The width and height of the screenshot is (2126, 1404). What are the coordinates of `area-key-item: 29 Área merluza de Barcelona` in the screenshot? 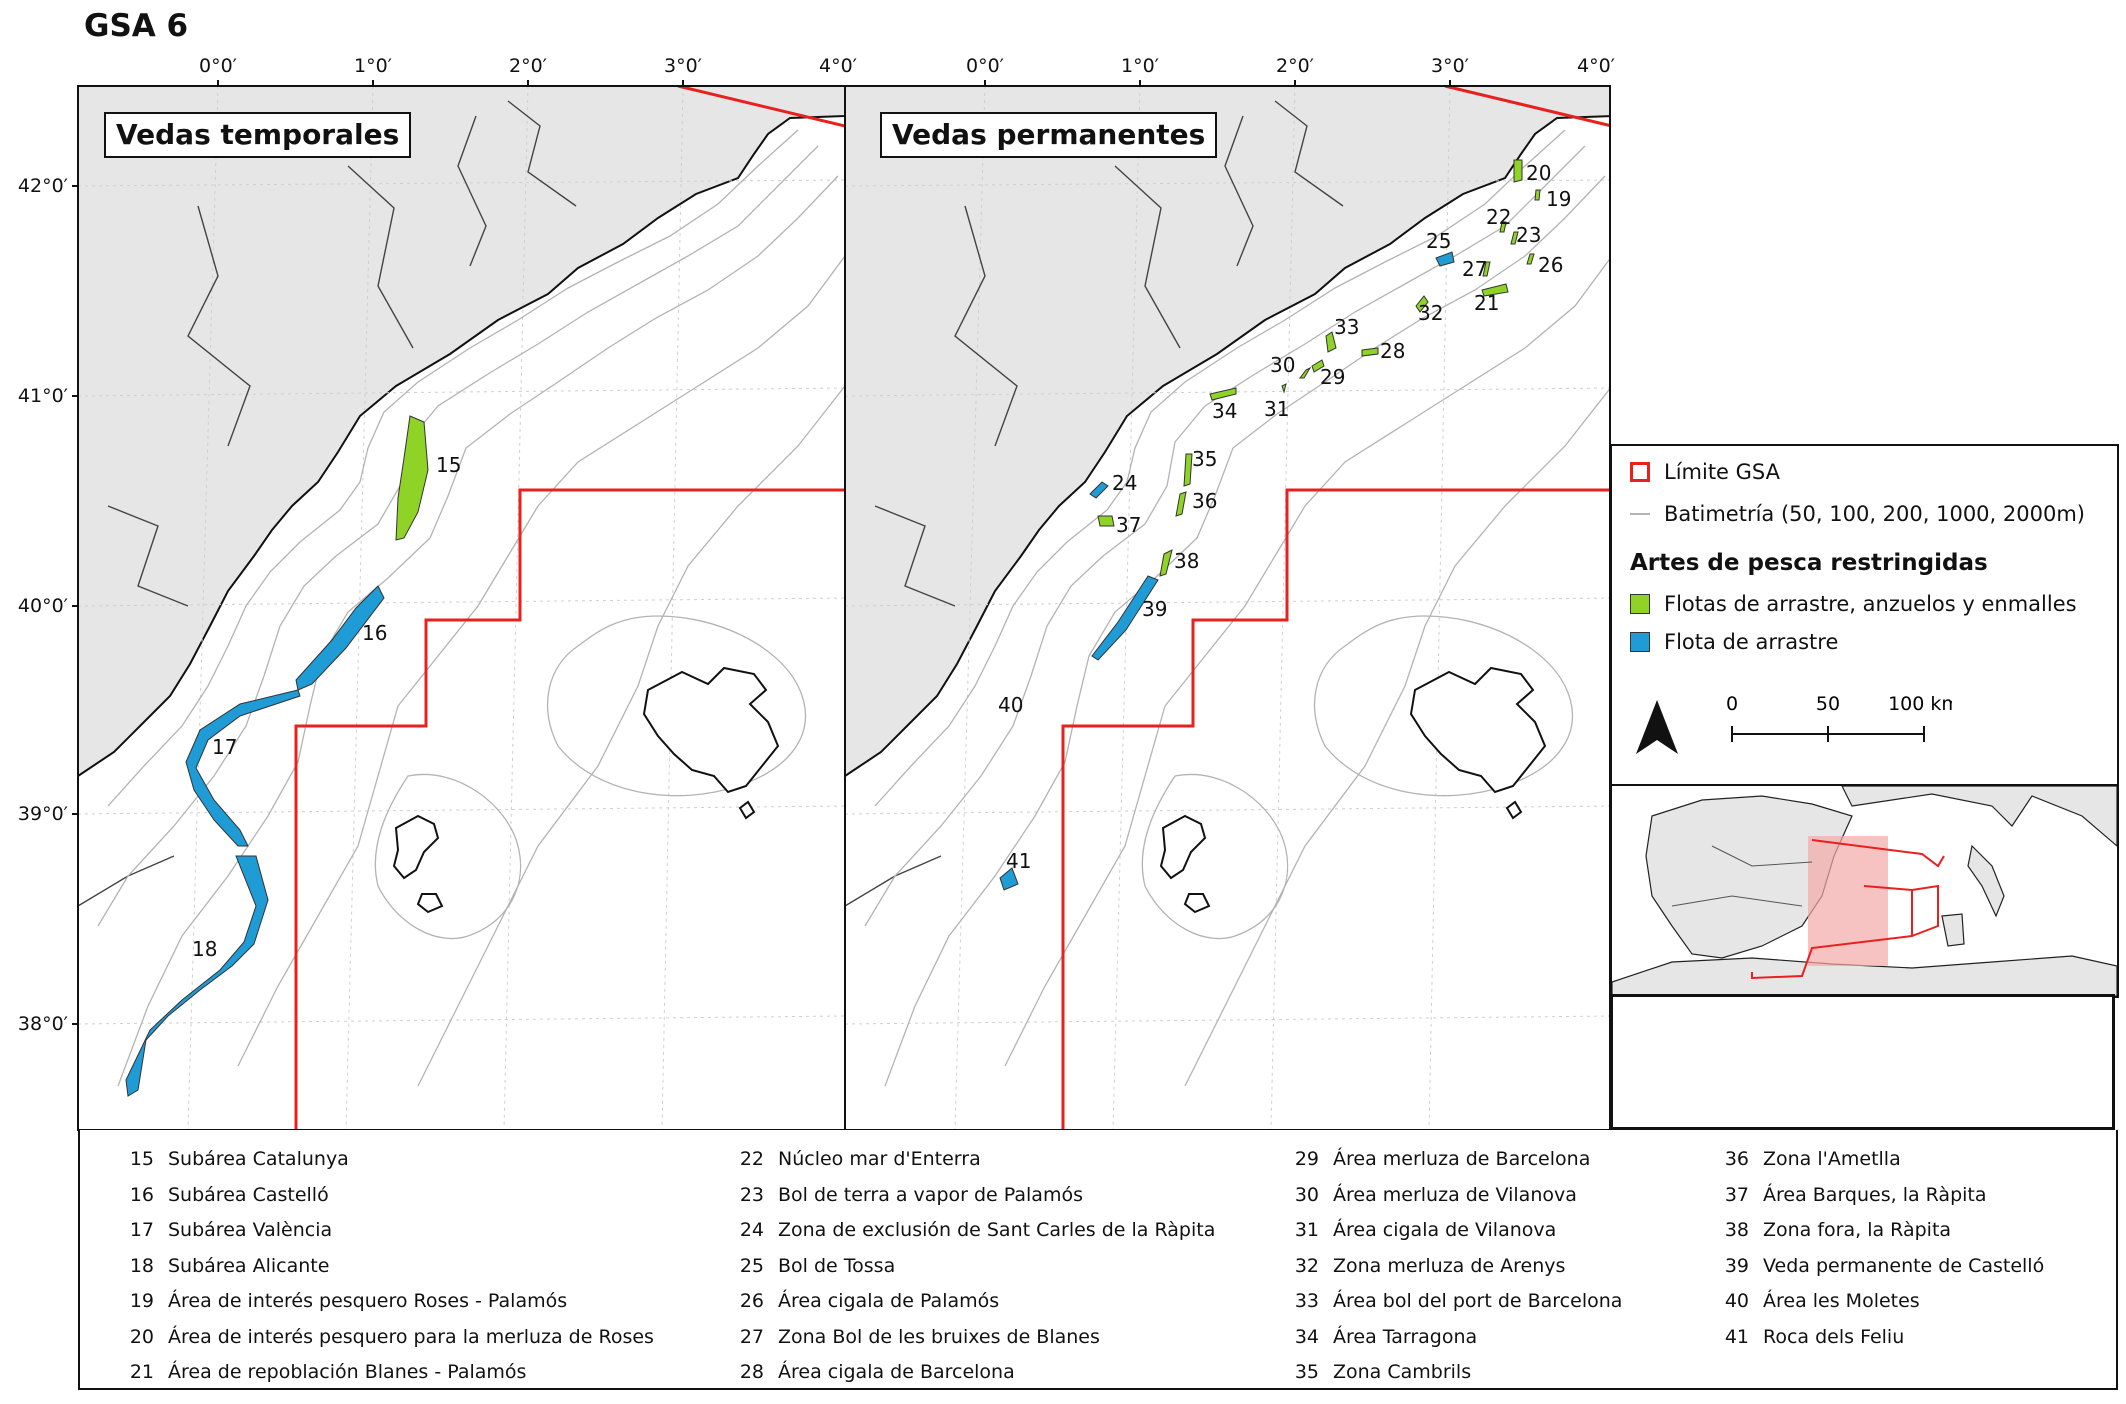 It's located at (1453, 1160).